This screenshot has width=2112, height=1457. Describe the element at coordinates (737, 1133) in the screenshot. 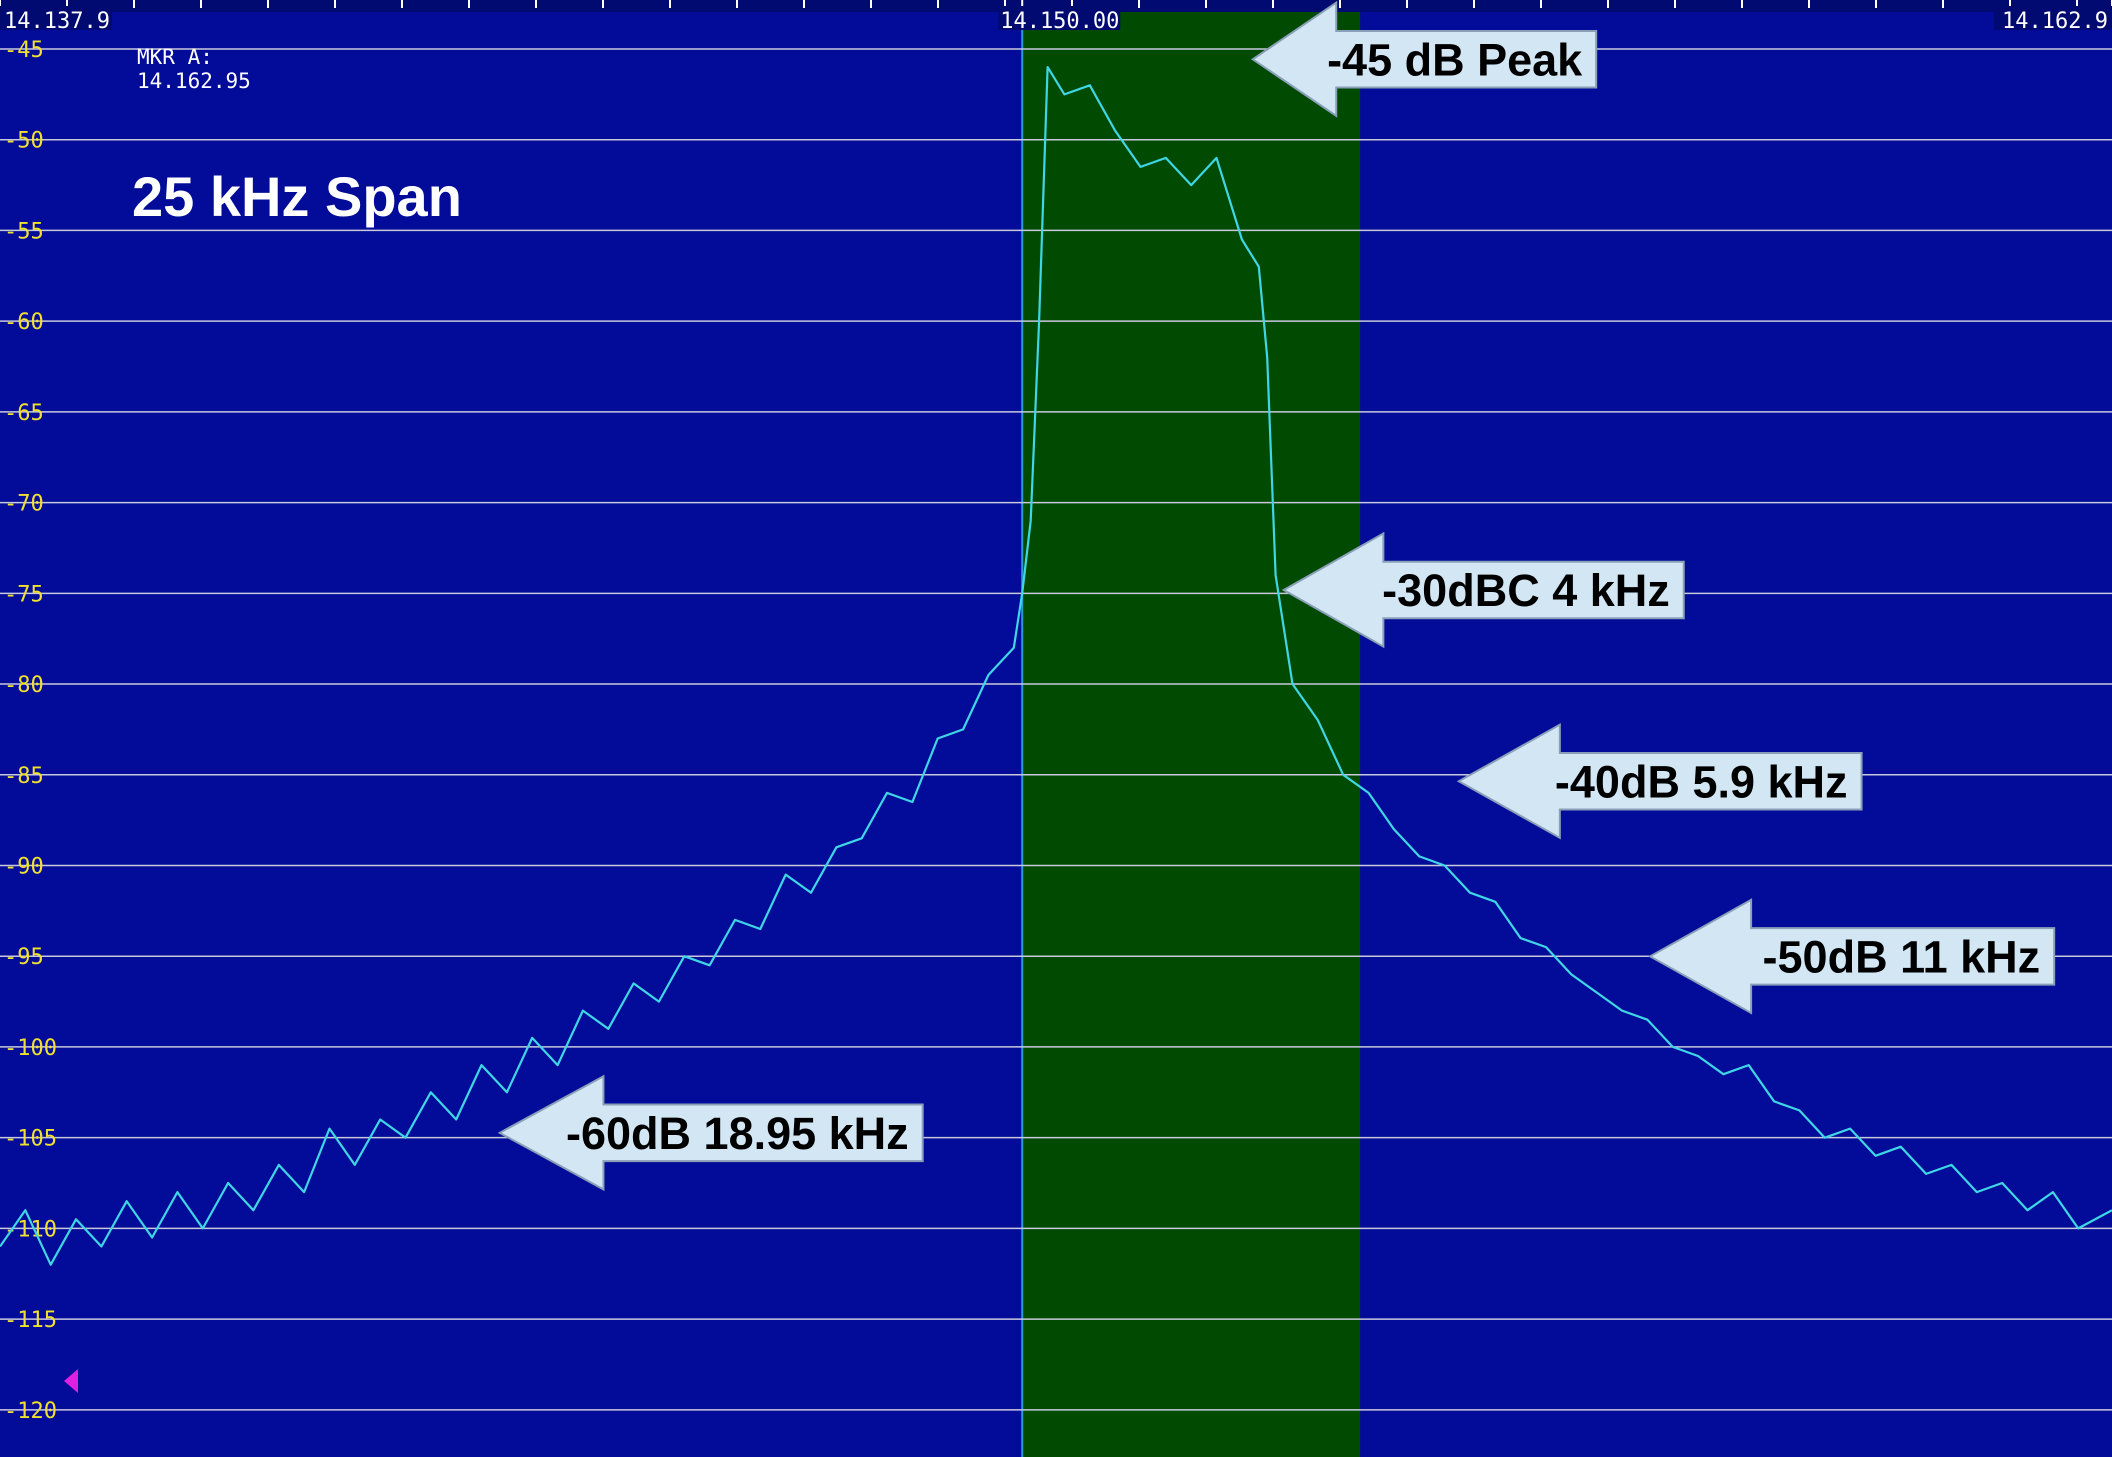

I see `callout-text: -60dB 18.95 kHz` at that location.